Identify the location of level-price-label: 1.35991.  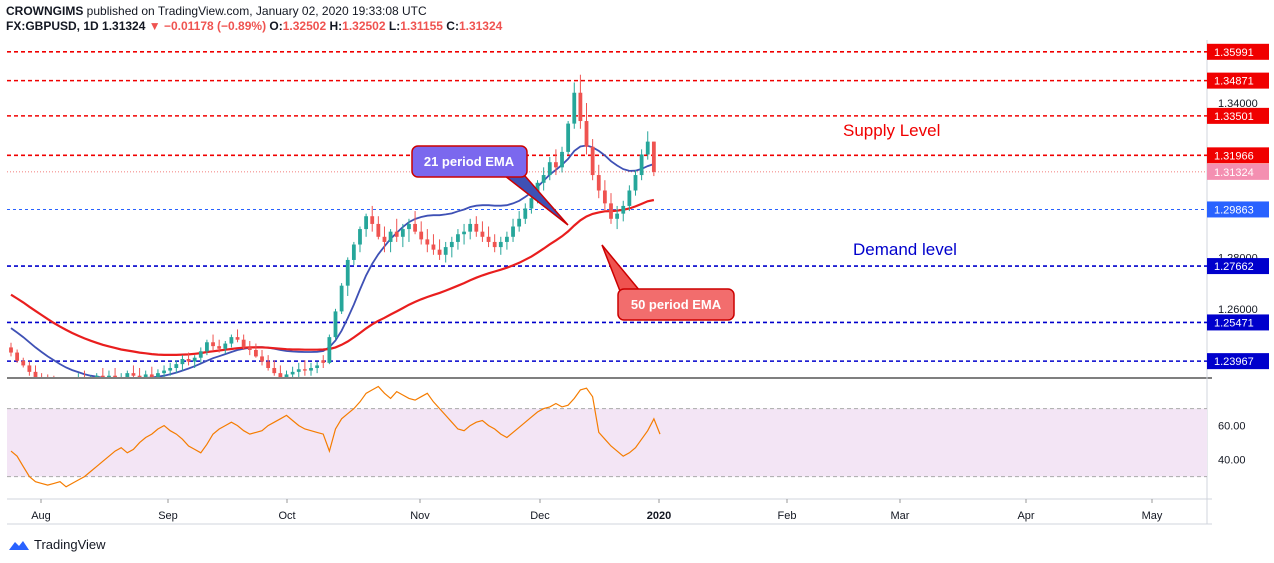
(1238, 51).